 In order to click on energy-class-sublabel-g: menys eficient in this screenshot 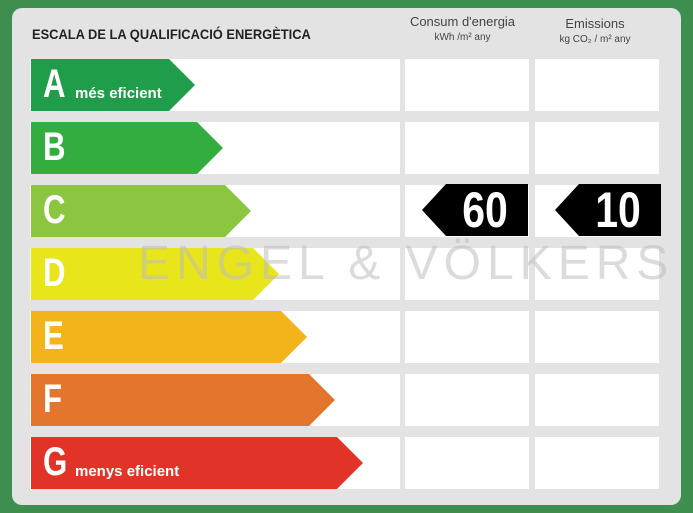, I will do `click(127, 471)`.